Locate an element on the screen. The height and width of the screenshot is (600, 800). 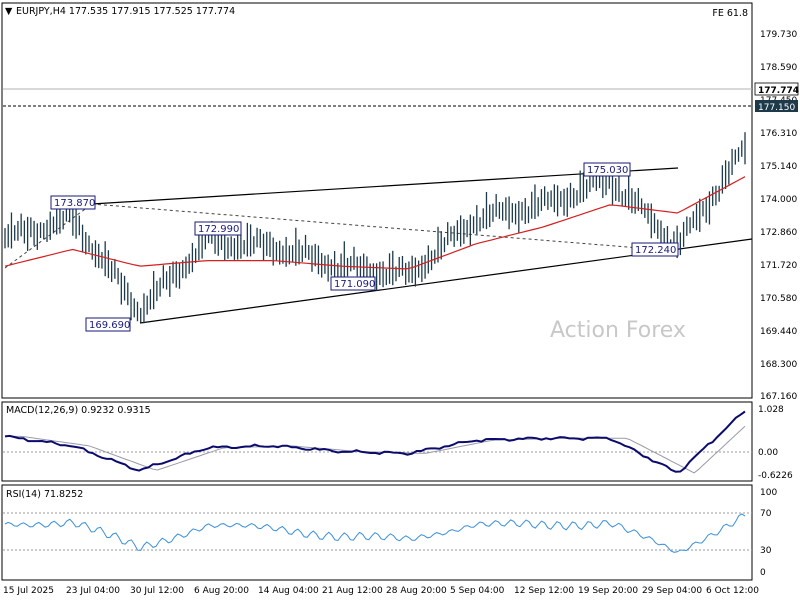
label-high-sep: 175.030 is located at coordinates (607, 170).